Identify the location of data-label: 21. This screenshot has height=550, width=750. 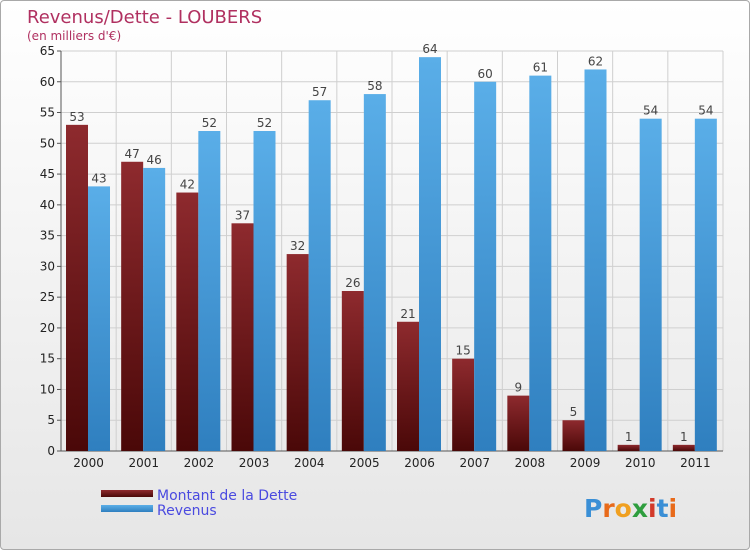
(407, 314).